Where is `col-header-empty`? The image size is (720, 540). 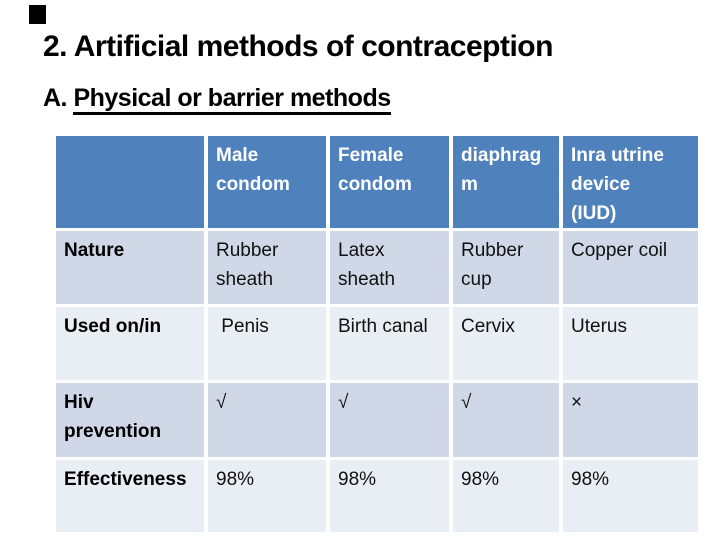 col-header-empty is located at coordinates (130, 182).